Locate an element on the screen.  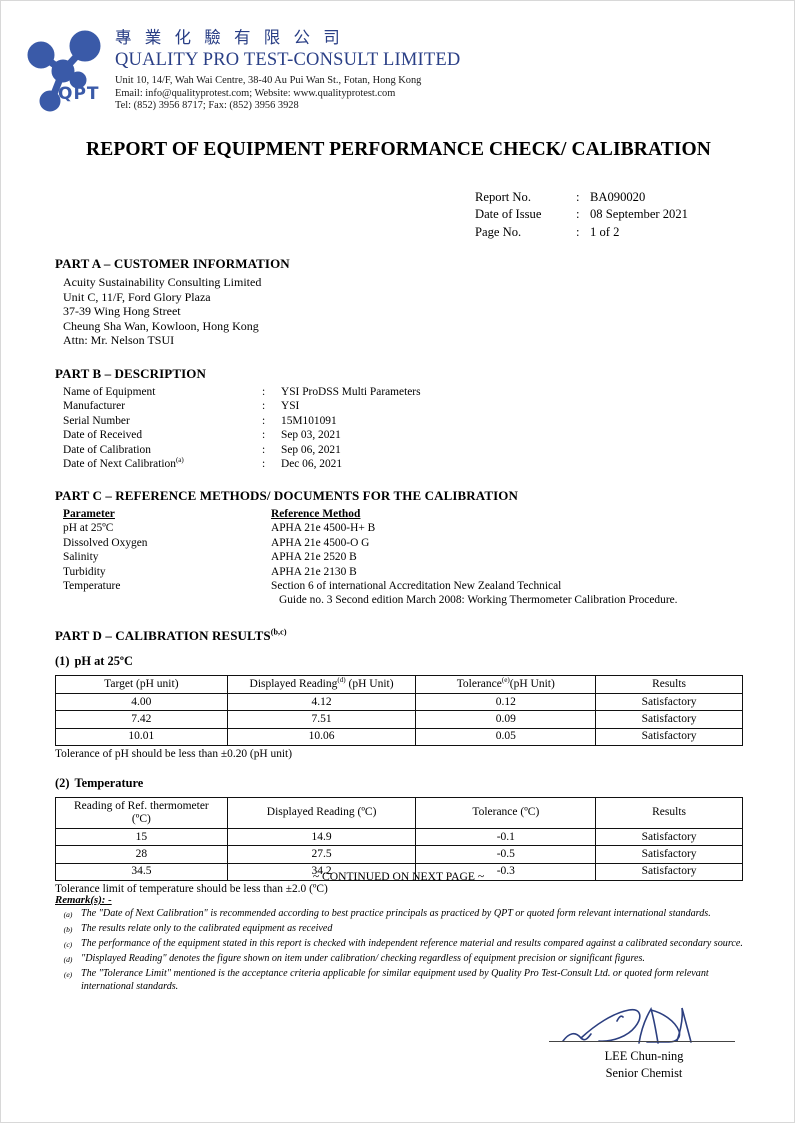
continued-notice: ~ CONTINUED ON NEXT PAGE ~ is located at coordinates (398, 876).